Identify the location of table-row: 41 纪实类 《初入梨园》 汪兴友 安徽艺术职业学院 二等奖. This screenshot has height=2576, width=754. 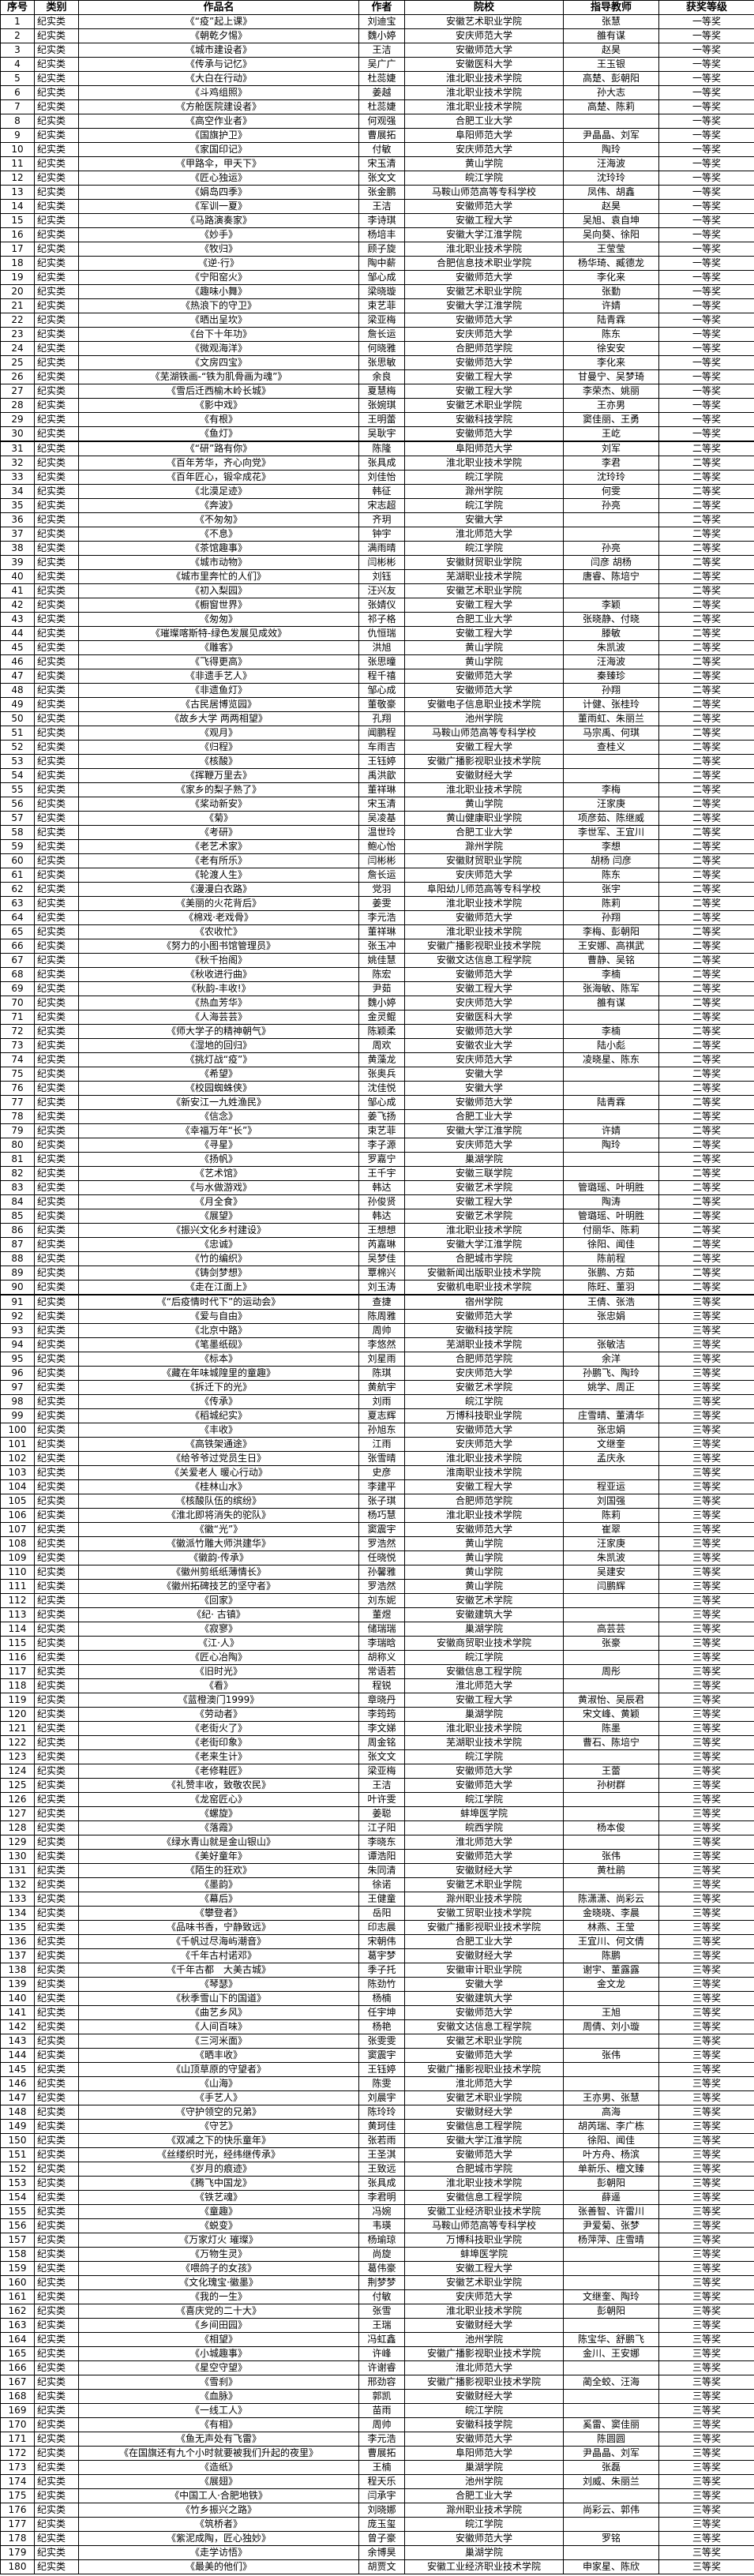
(377, 590).